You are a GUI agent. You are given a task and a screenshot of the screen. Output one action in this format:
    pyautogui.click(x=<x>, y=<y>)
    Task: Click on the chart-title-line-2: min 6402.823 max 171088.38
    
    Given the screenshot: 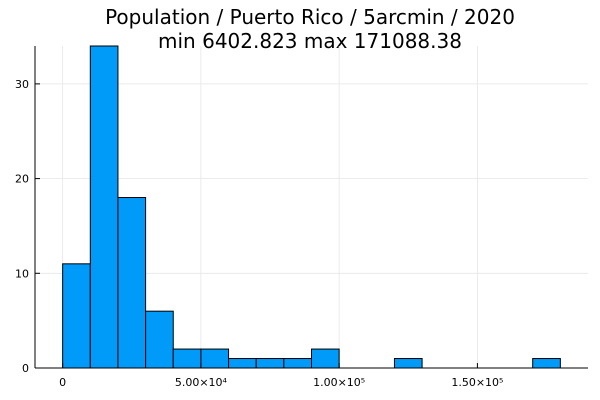 What is the action you would take?
    pyautogui.click(x=310, y=41)
    